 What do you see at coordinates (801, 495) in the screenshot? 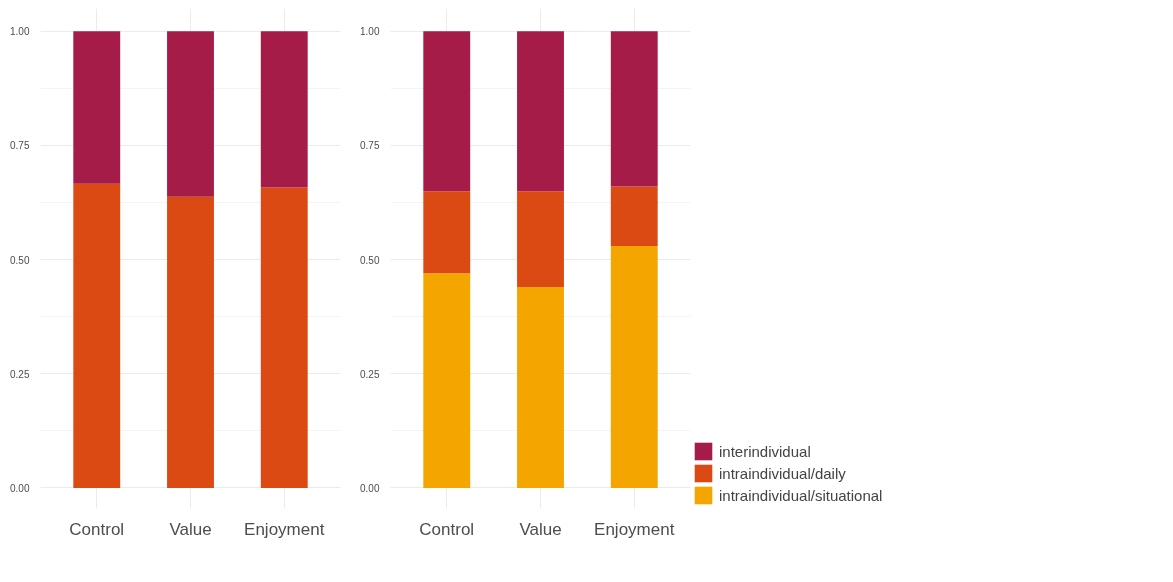
I see `legend-label: intraindividual/situational` at bounding box center [801, 495].